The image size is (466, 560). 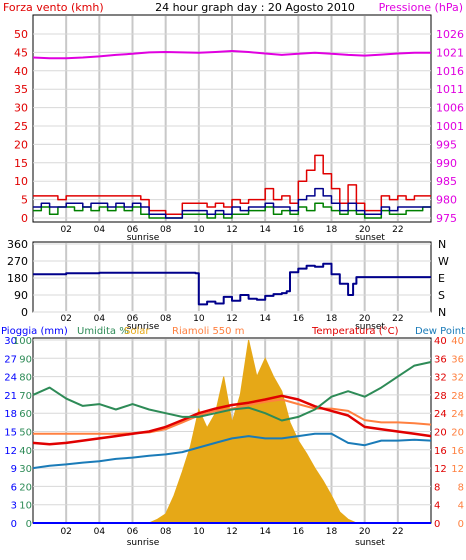 I want to click on hour-tick-label: 18, so click(x=332, y=319).